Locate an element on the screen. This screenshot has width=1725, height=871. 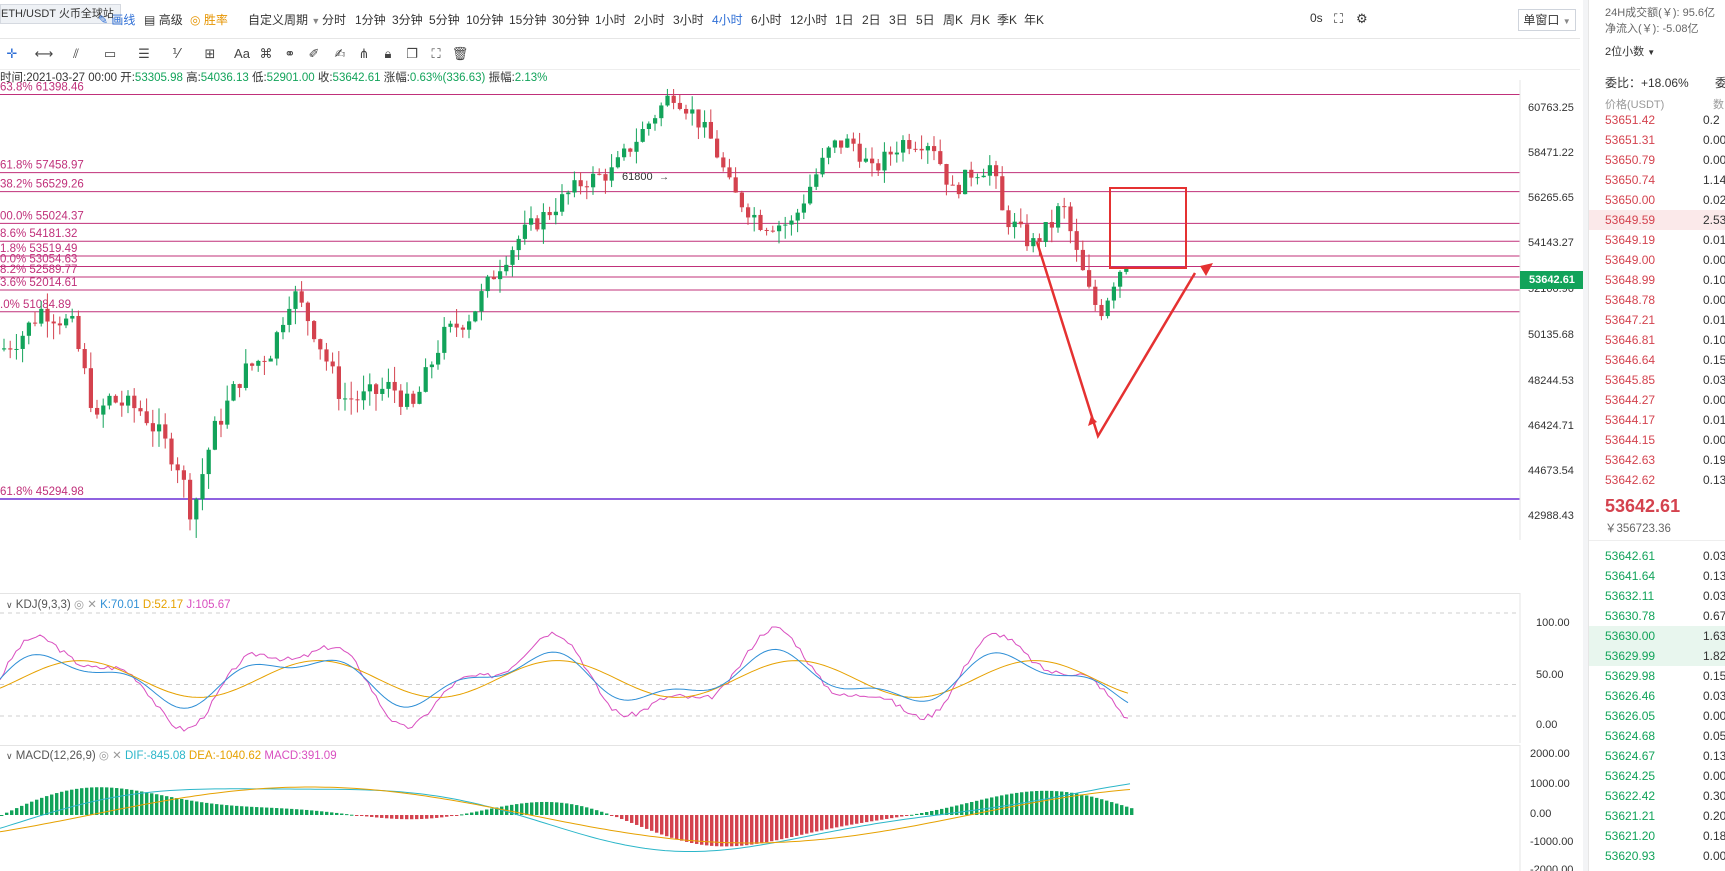
ask-row: 53645.85 0.03 is located at coordinates (1657, 380).